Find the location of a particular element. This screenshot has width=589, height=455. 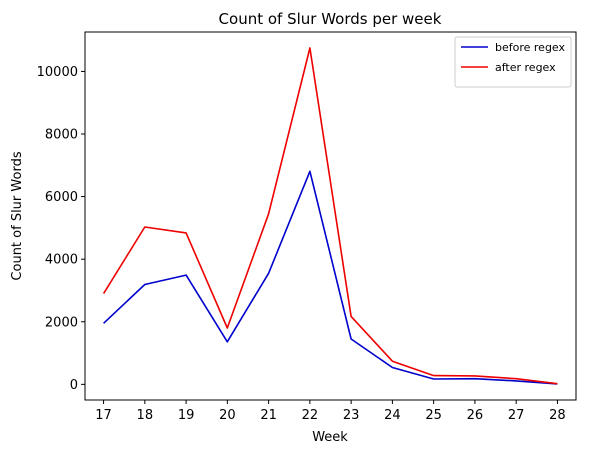

legend: before regex after regex is located at coordinates (513, 62).